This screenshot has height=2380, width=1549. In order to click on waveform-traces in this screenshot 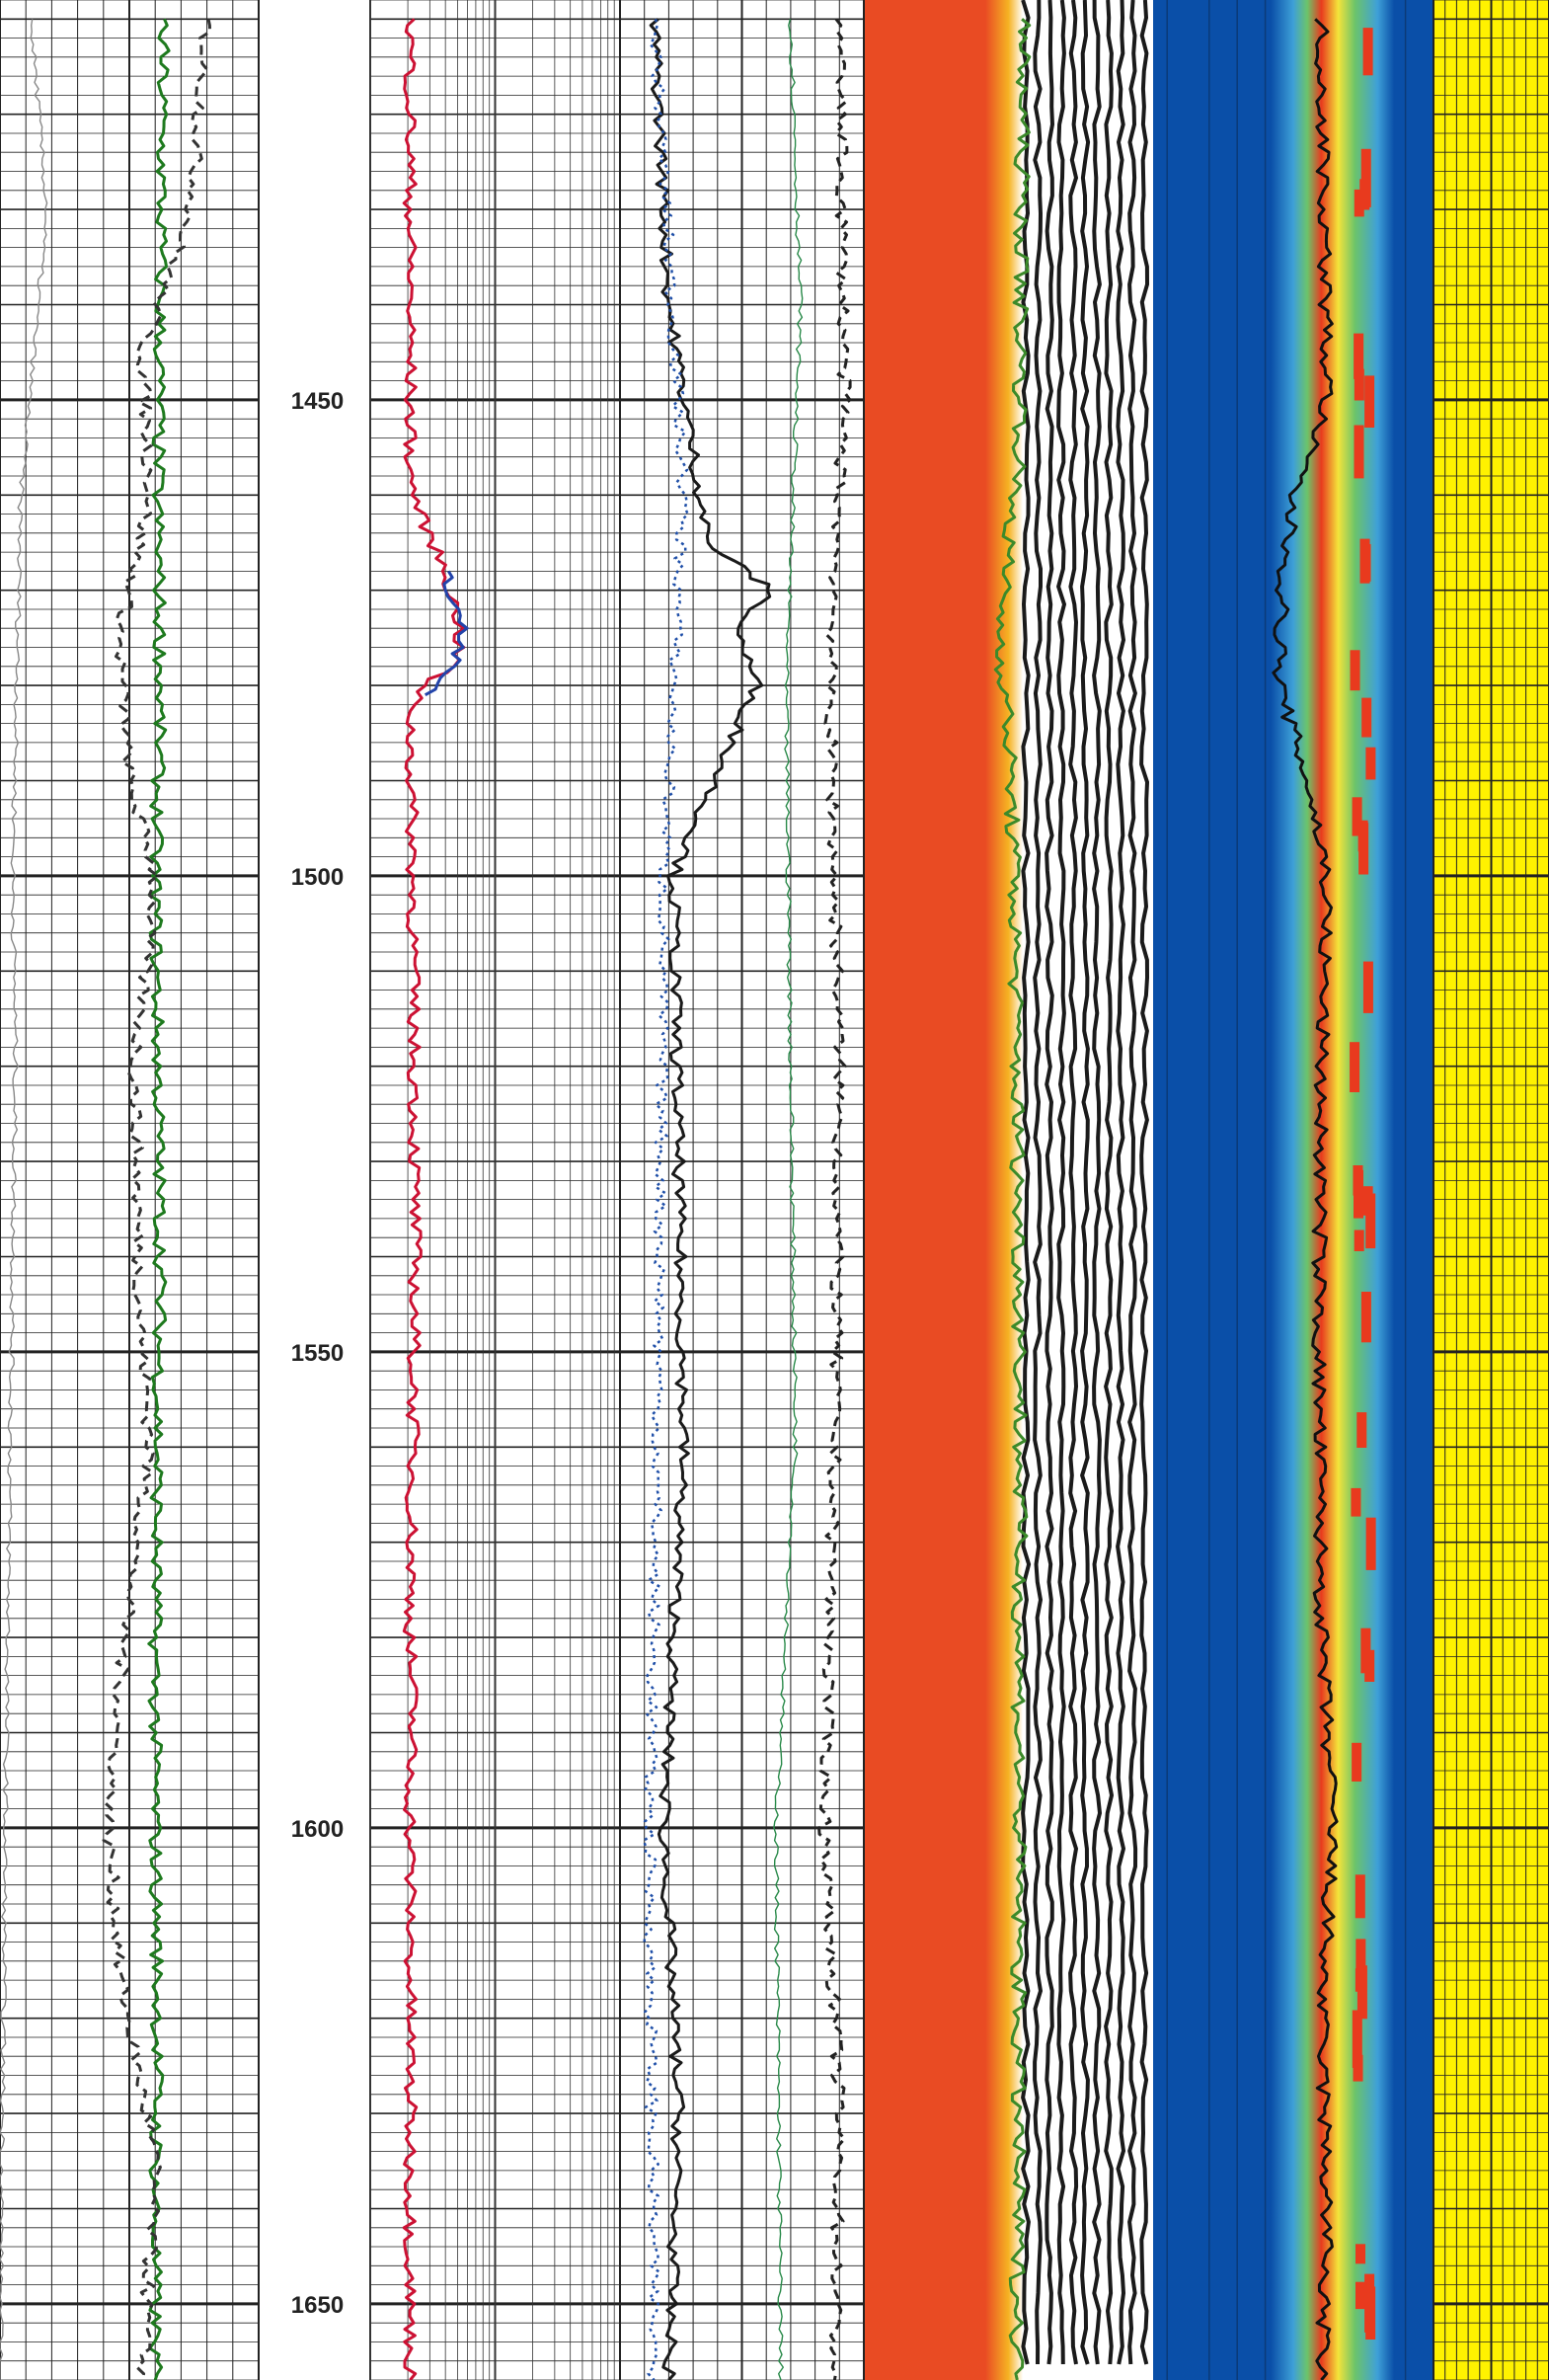, I will do `click(1085, 1182)`.